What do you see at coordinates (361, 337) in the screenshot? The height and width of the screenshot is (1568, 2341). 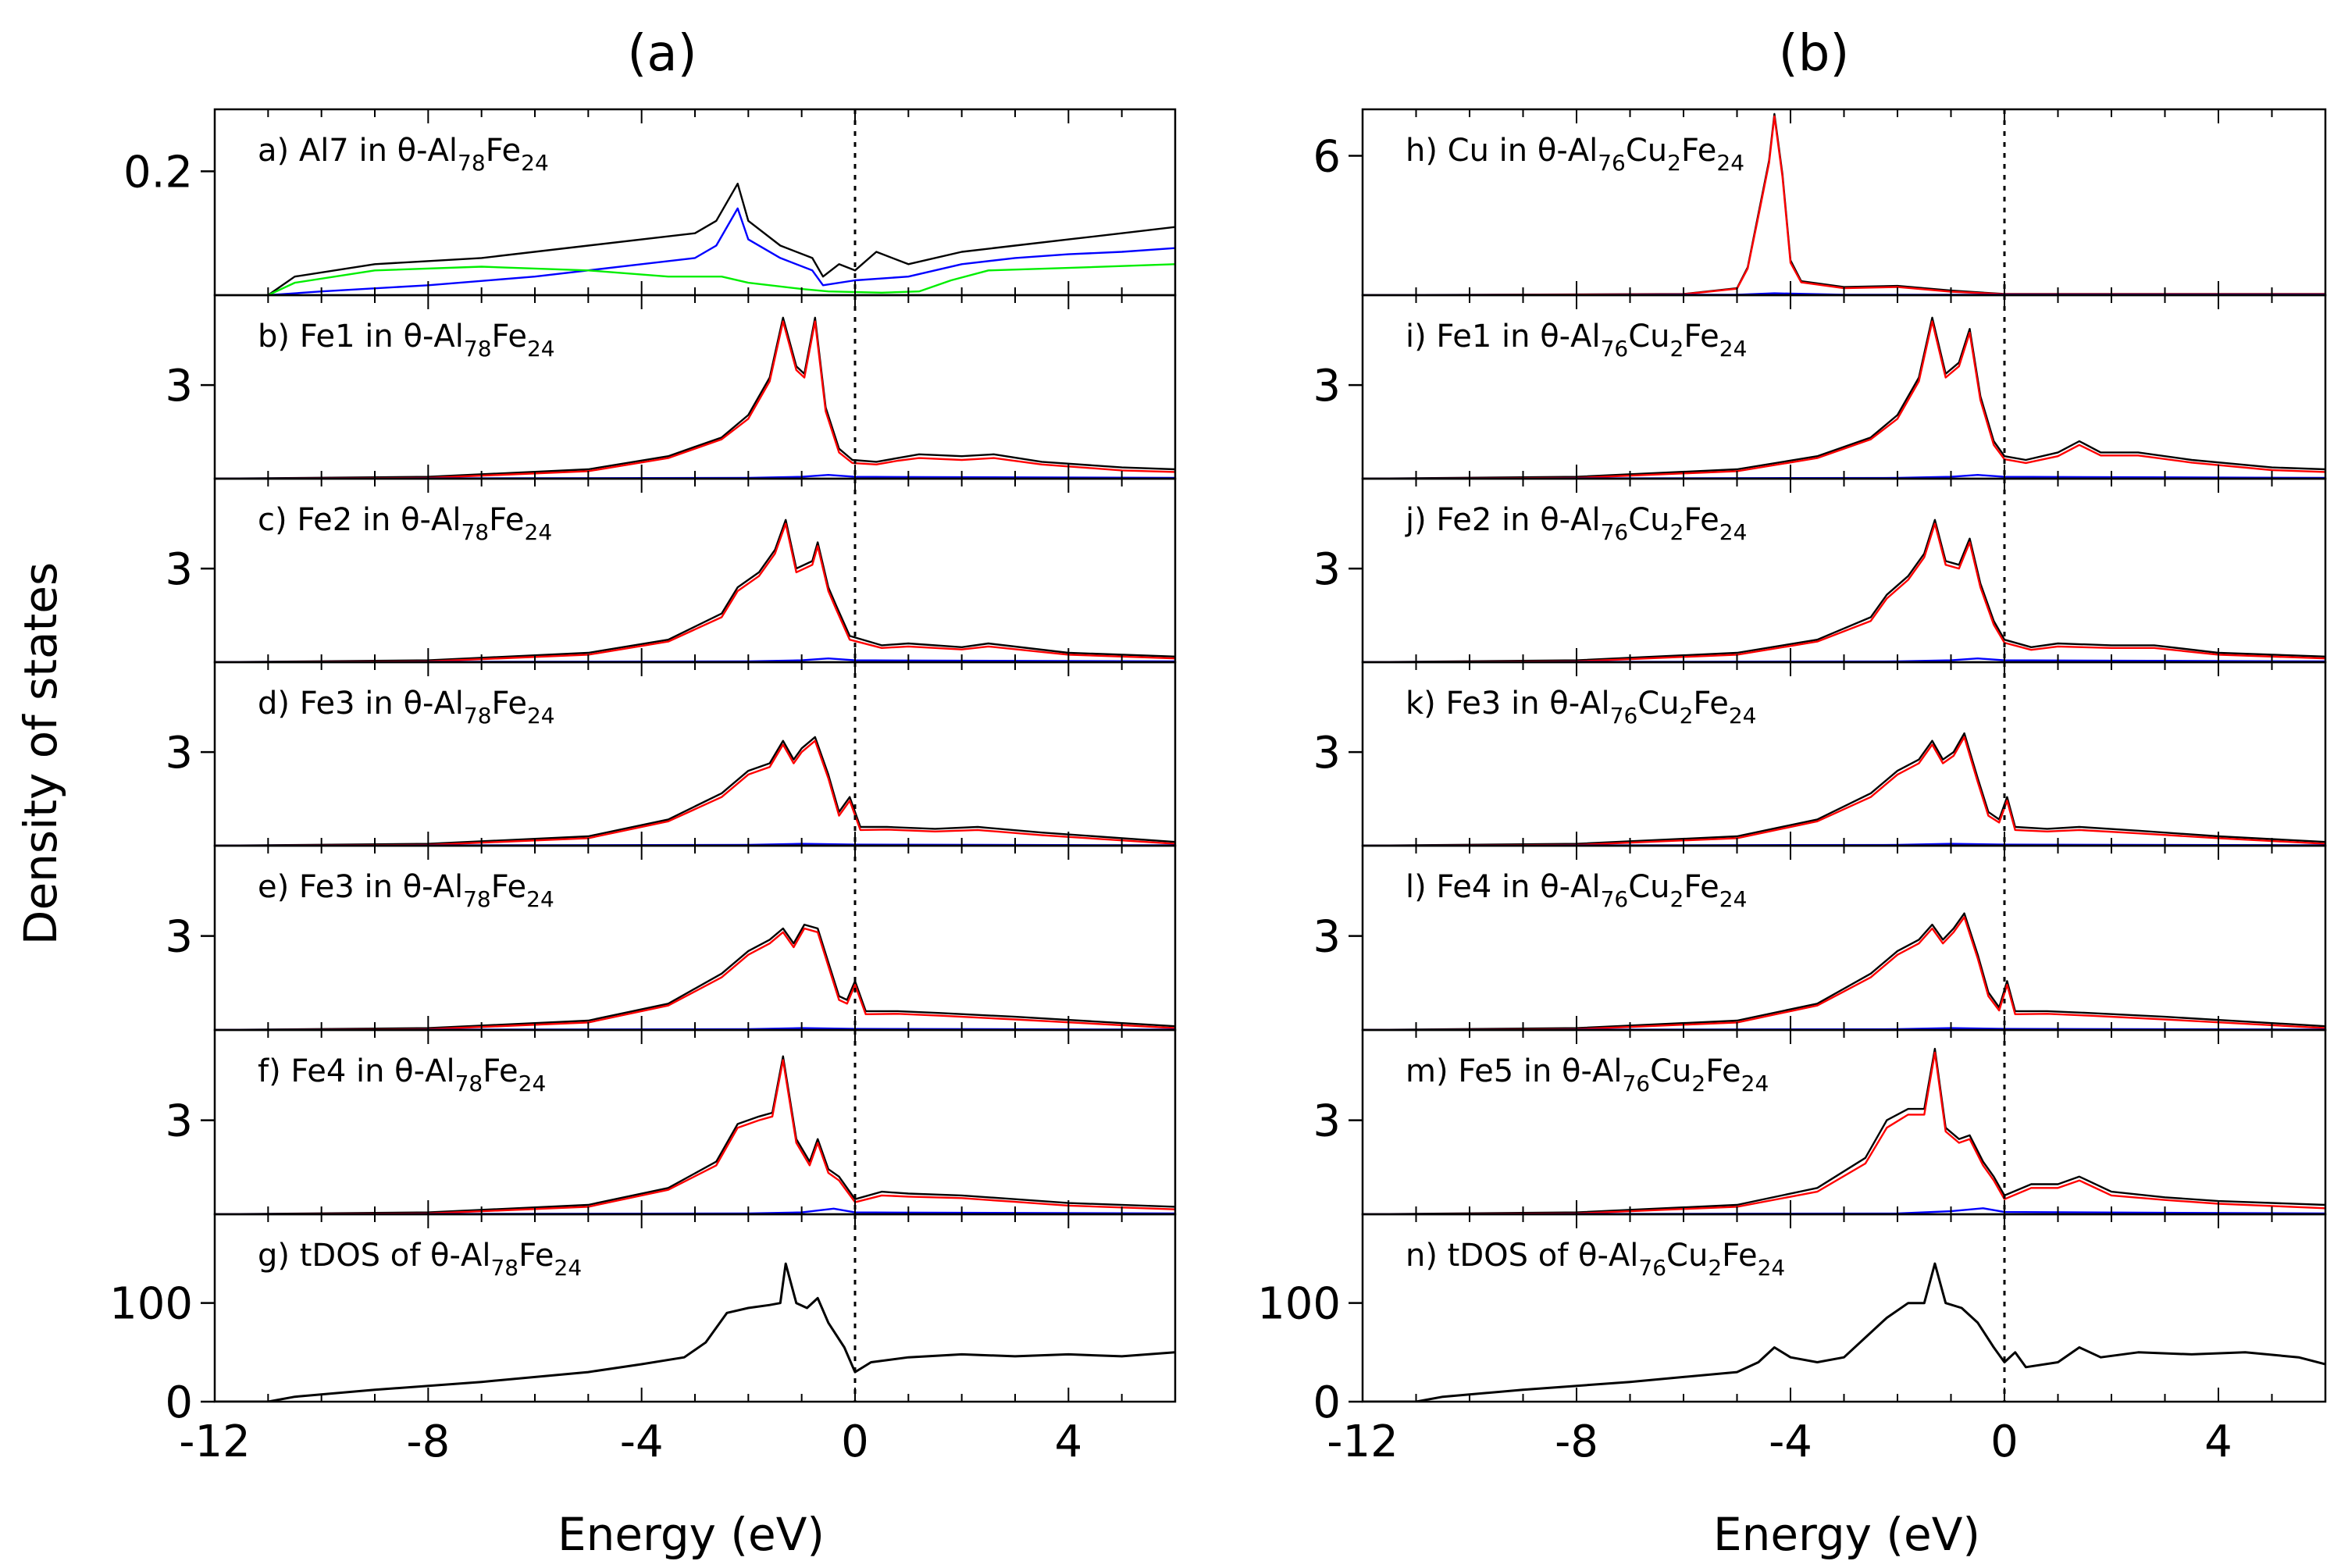 I see `panel-label-text: b) Fe1 in θ-Al` at bounding box center [361, 337].